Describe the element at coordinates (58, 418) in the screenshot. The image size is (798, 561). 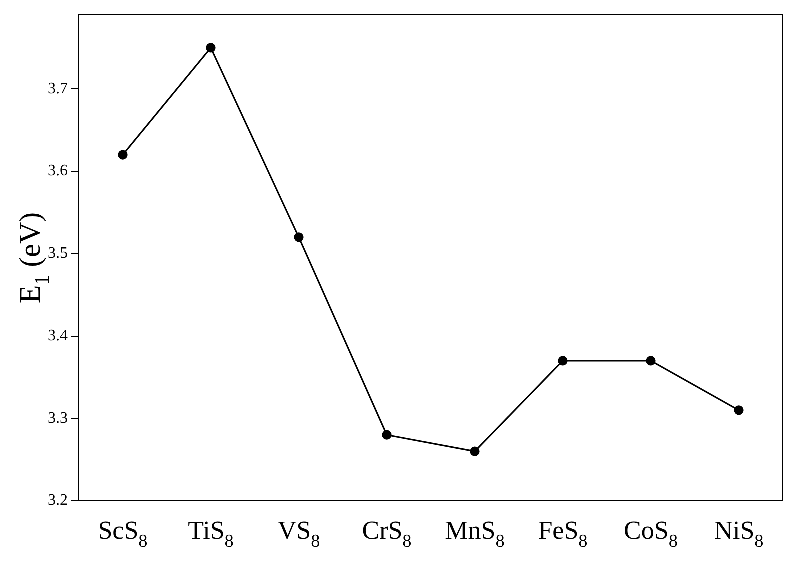
I see `y-tick-label: 3.3` at that location.